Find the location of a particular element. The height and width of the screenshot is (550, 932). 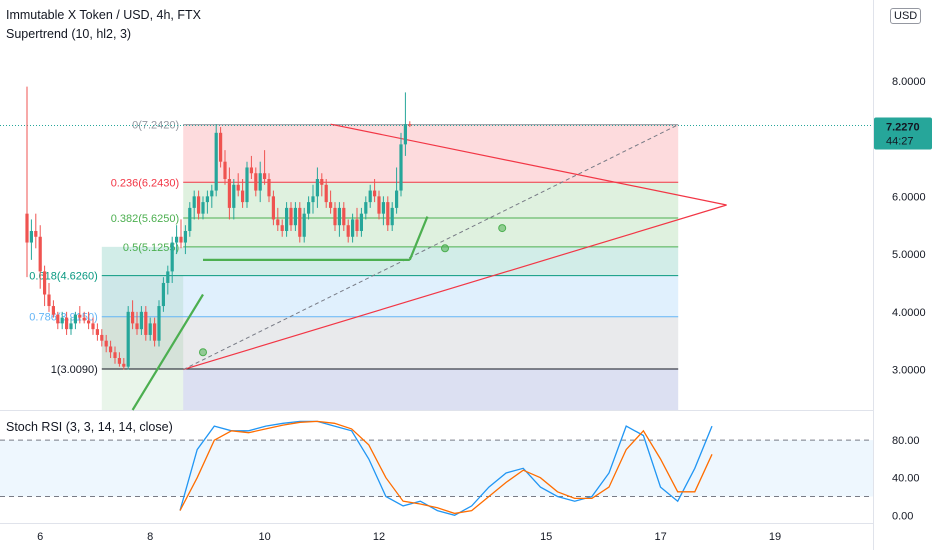

time-tick-label: 8 is located at coordinates (150, 537).